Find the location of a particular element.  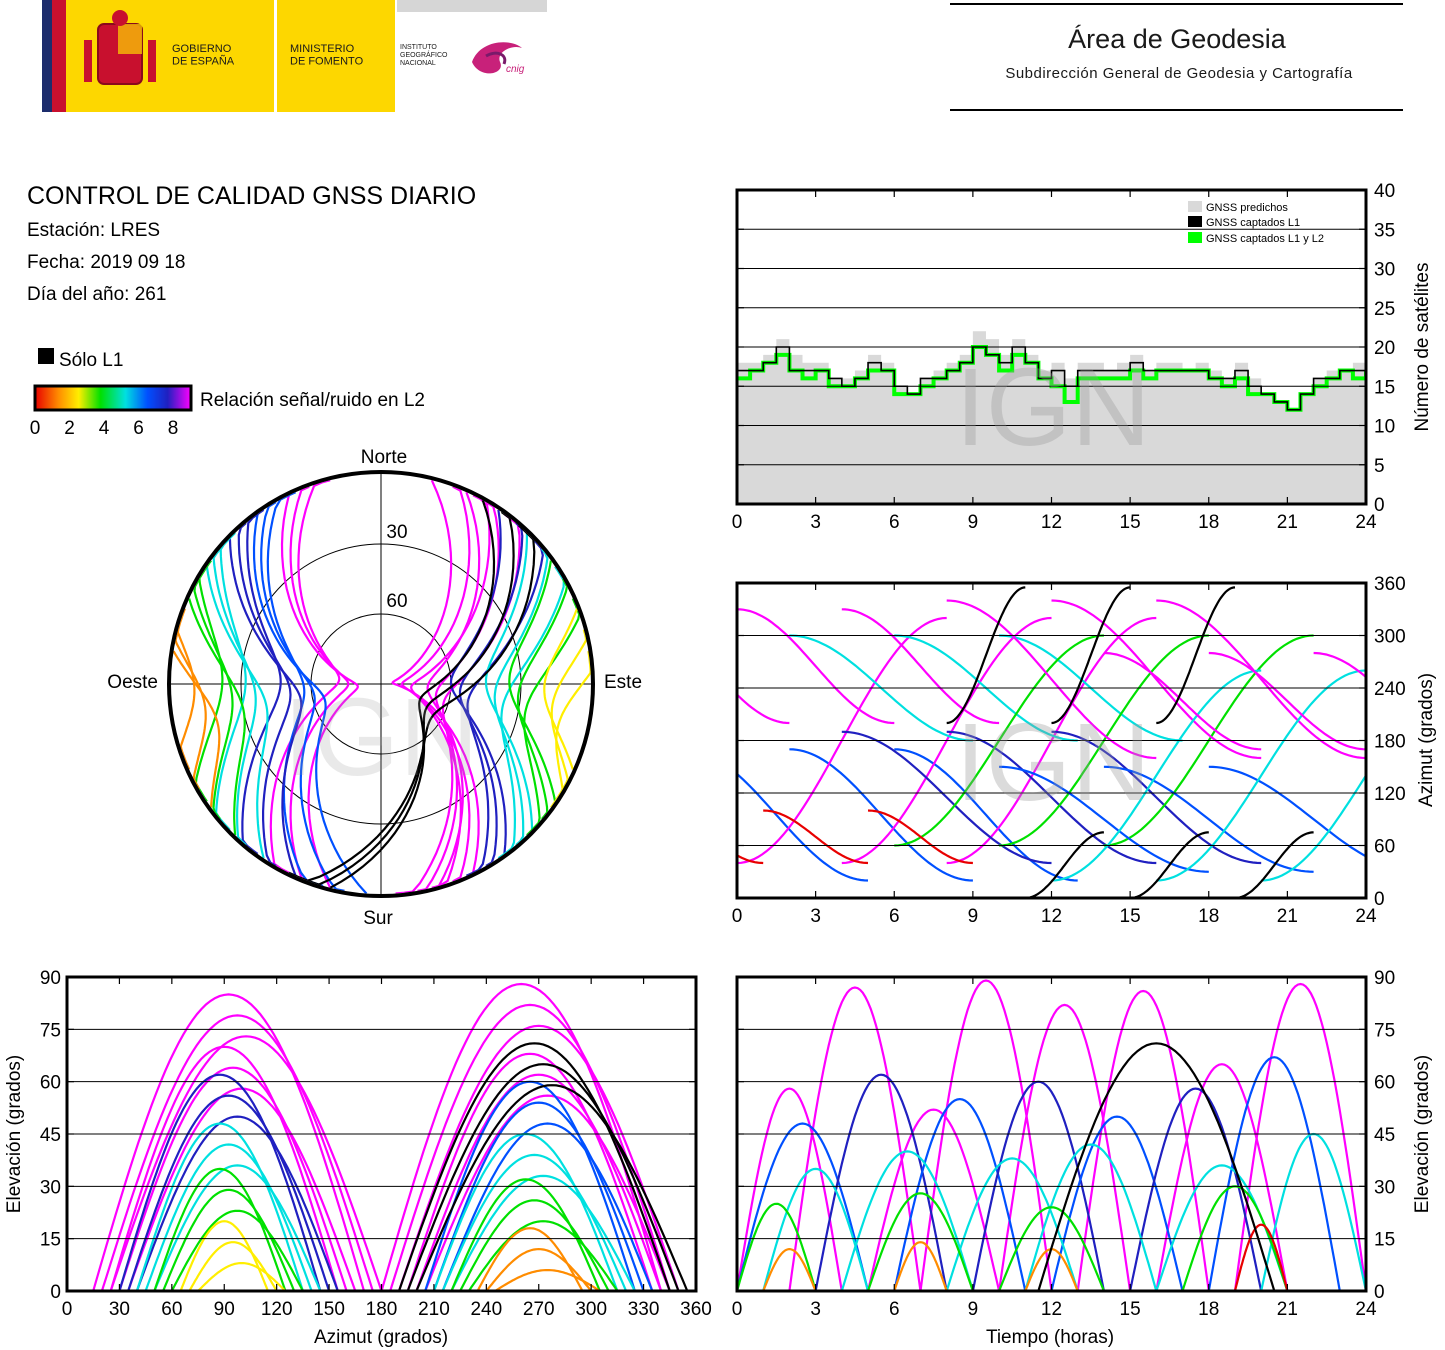

satellite-count-xtick-label: 3 is located at coordinates (815, 522).